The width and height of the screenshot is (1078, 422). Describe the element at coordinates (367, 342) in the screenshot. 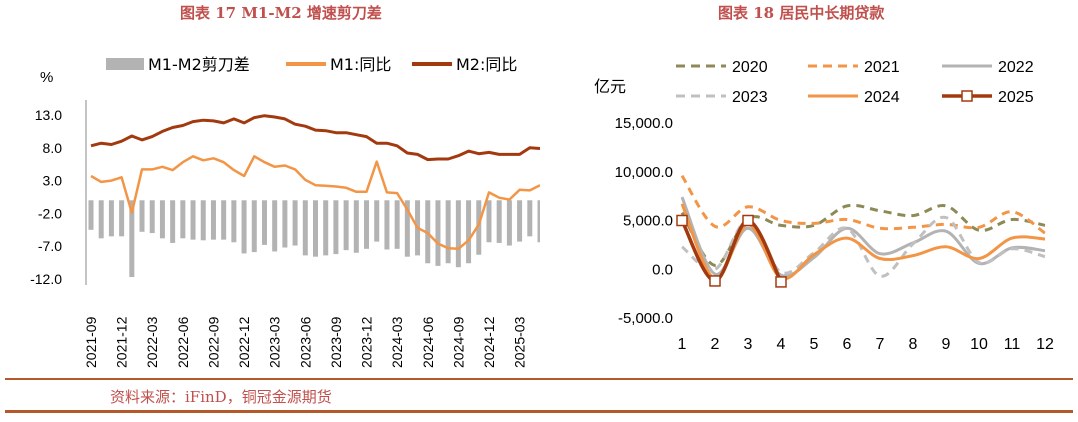

I see `x-tick-label: 2023-12` at that location.